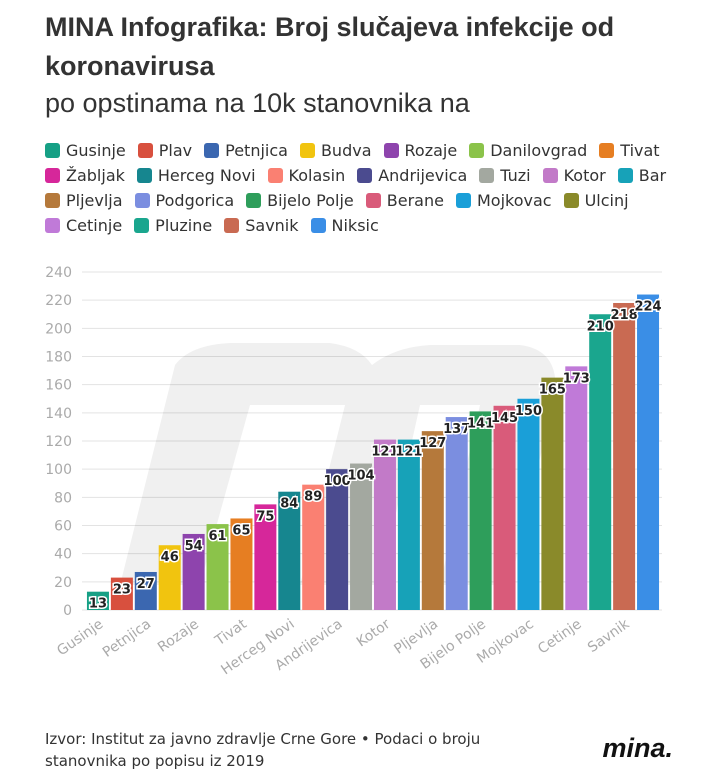  Describe the element at coordinates (624, 456) in the screenshot. I see `bar-savnik` at that location.